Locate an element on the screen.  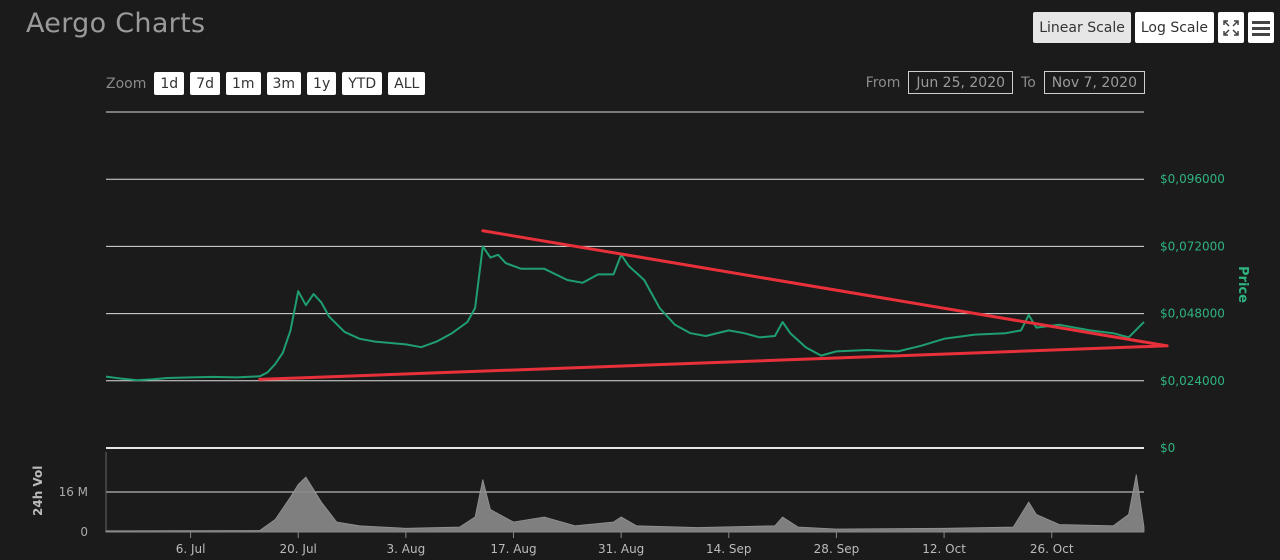
price-tick-label: $0,072000 is located at coordinates (1192, 246).